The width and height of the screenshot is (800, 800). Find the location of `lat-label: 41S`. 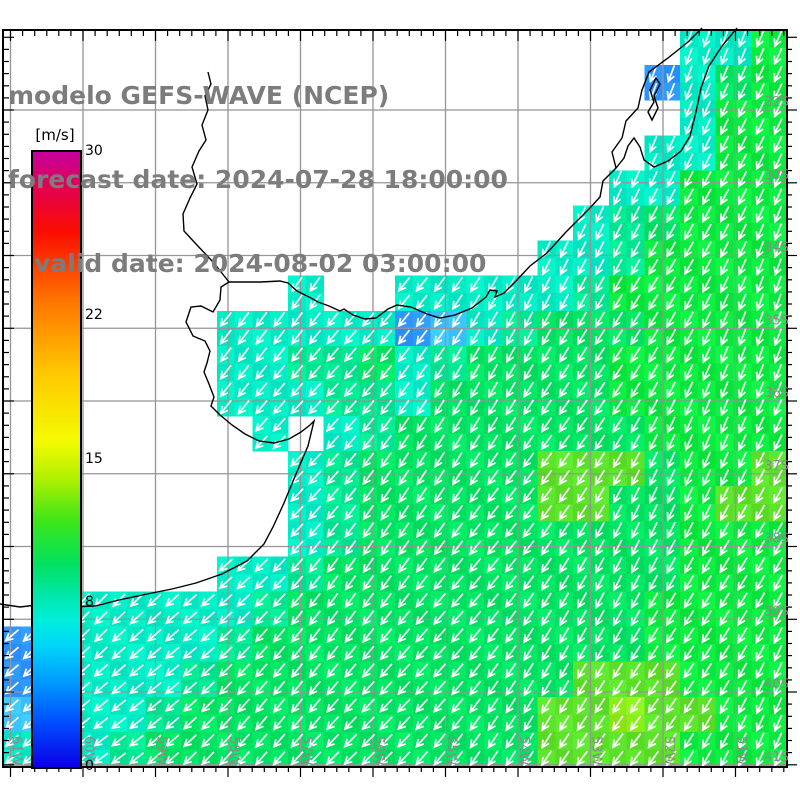

lat-label: 41S is located at coordinates (776, 757).